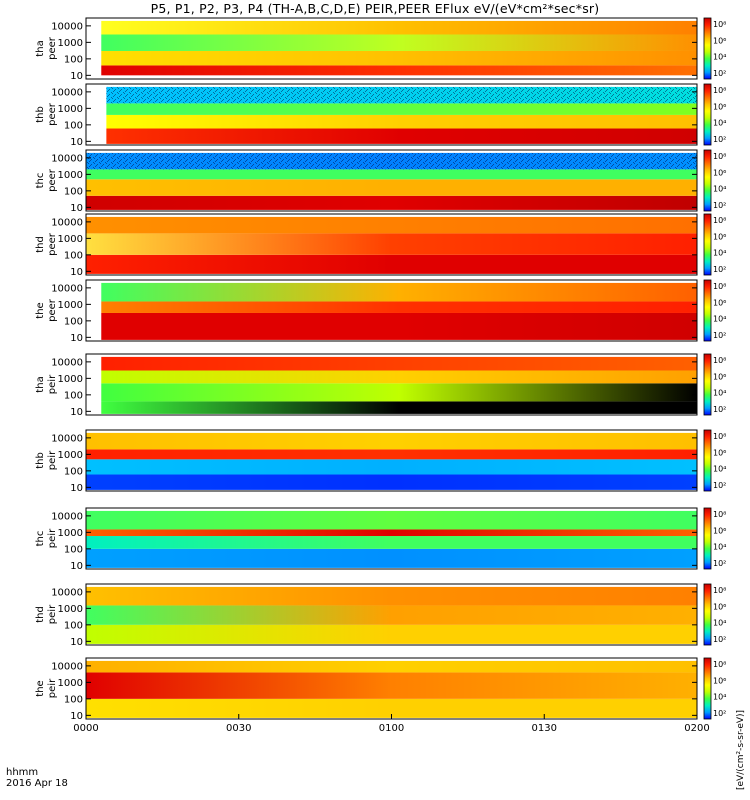 The height and width of the screenshot is (800, 750). Describe the element at coordinates (40, 384) in the screenshot. I see `panel-probe-label: tha` at that location.